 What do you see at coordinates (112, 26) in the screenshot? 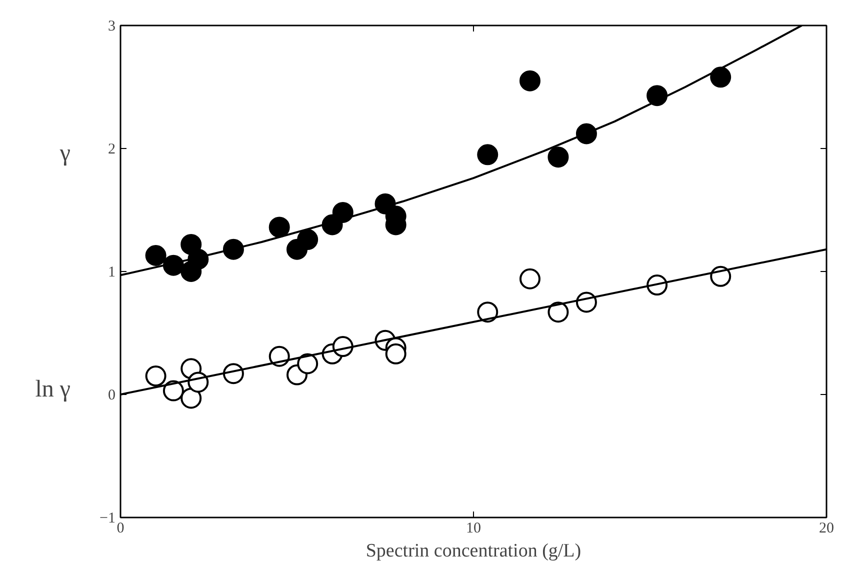
I see `y-tick-label: 3` at bounding box center [112, 26].